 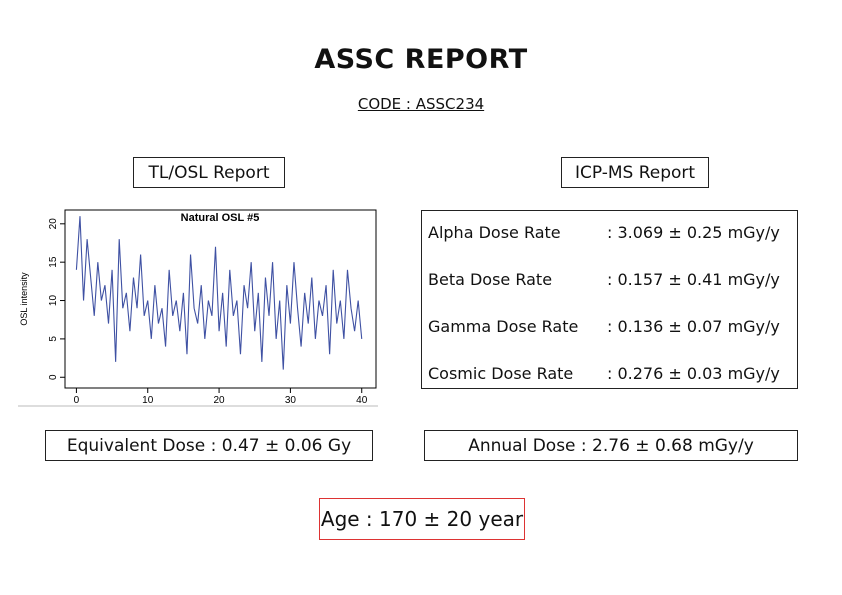 I want to click on age: Age : 170 ± 20 year, so click(x=422, y=519).